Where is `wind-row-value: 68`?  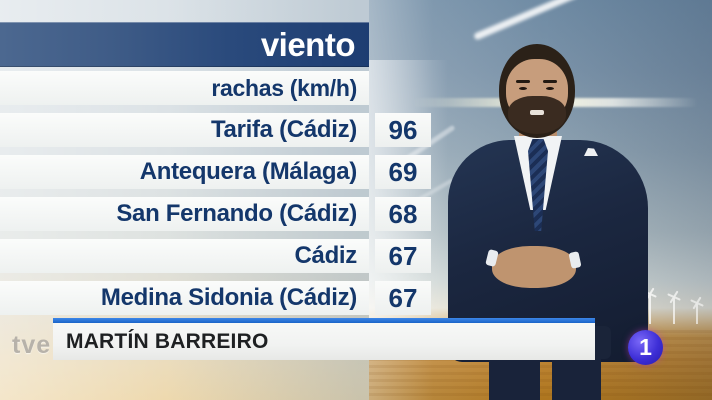 wind-row-value: 68 is located at coordinates (403, 214).